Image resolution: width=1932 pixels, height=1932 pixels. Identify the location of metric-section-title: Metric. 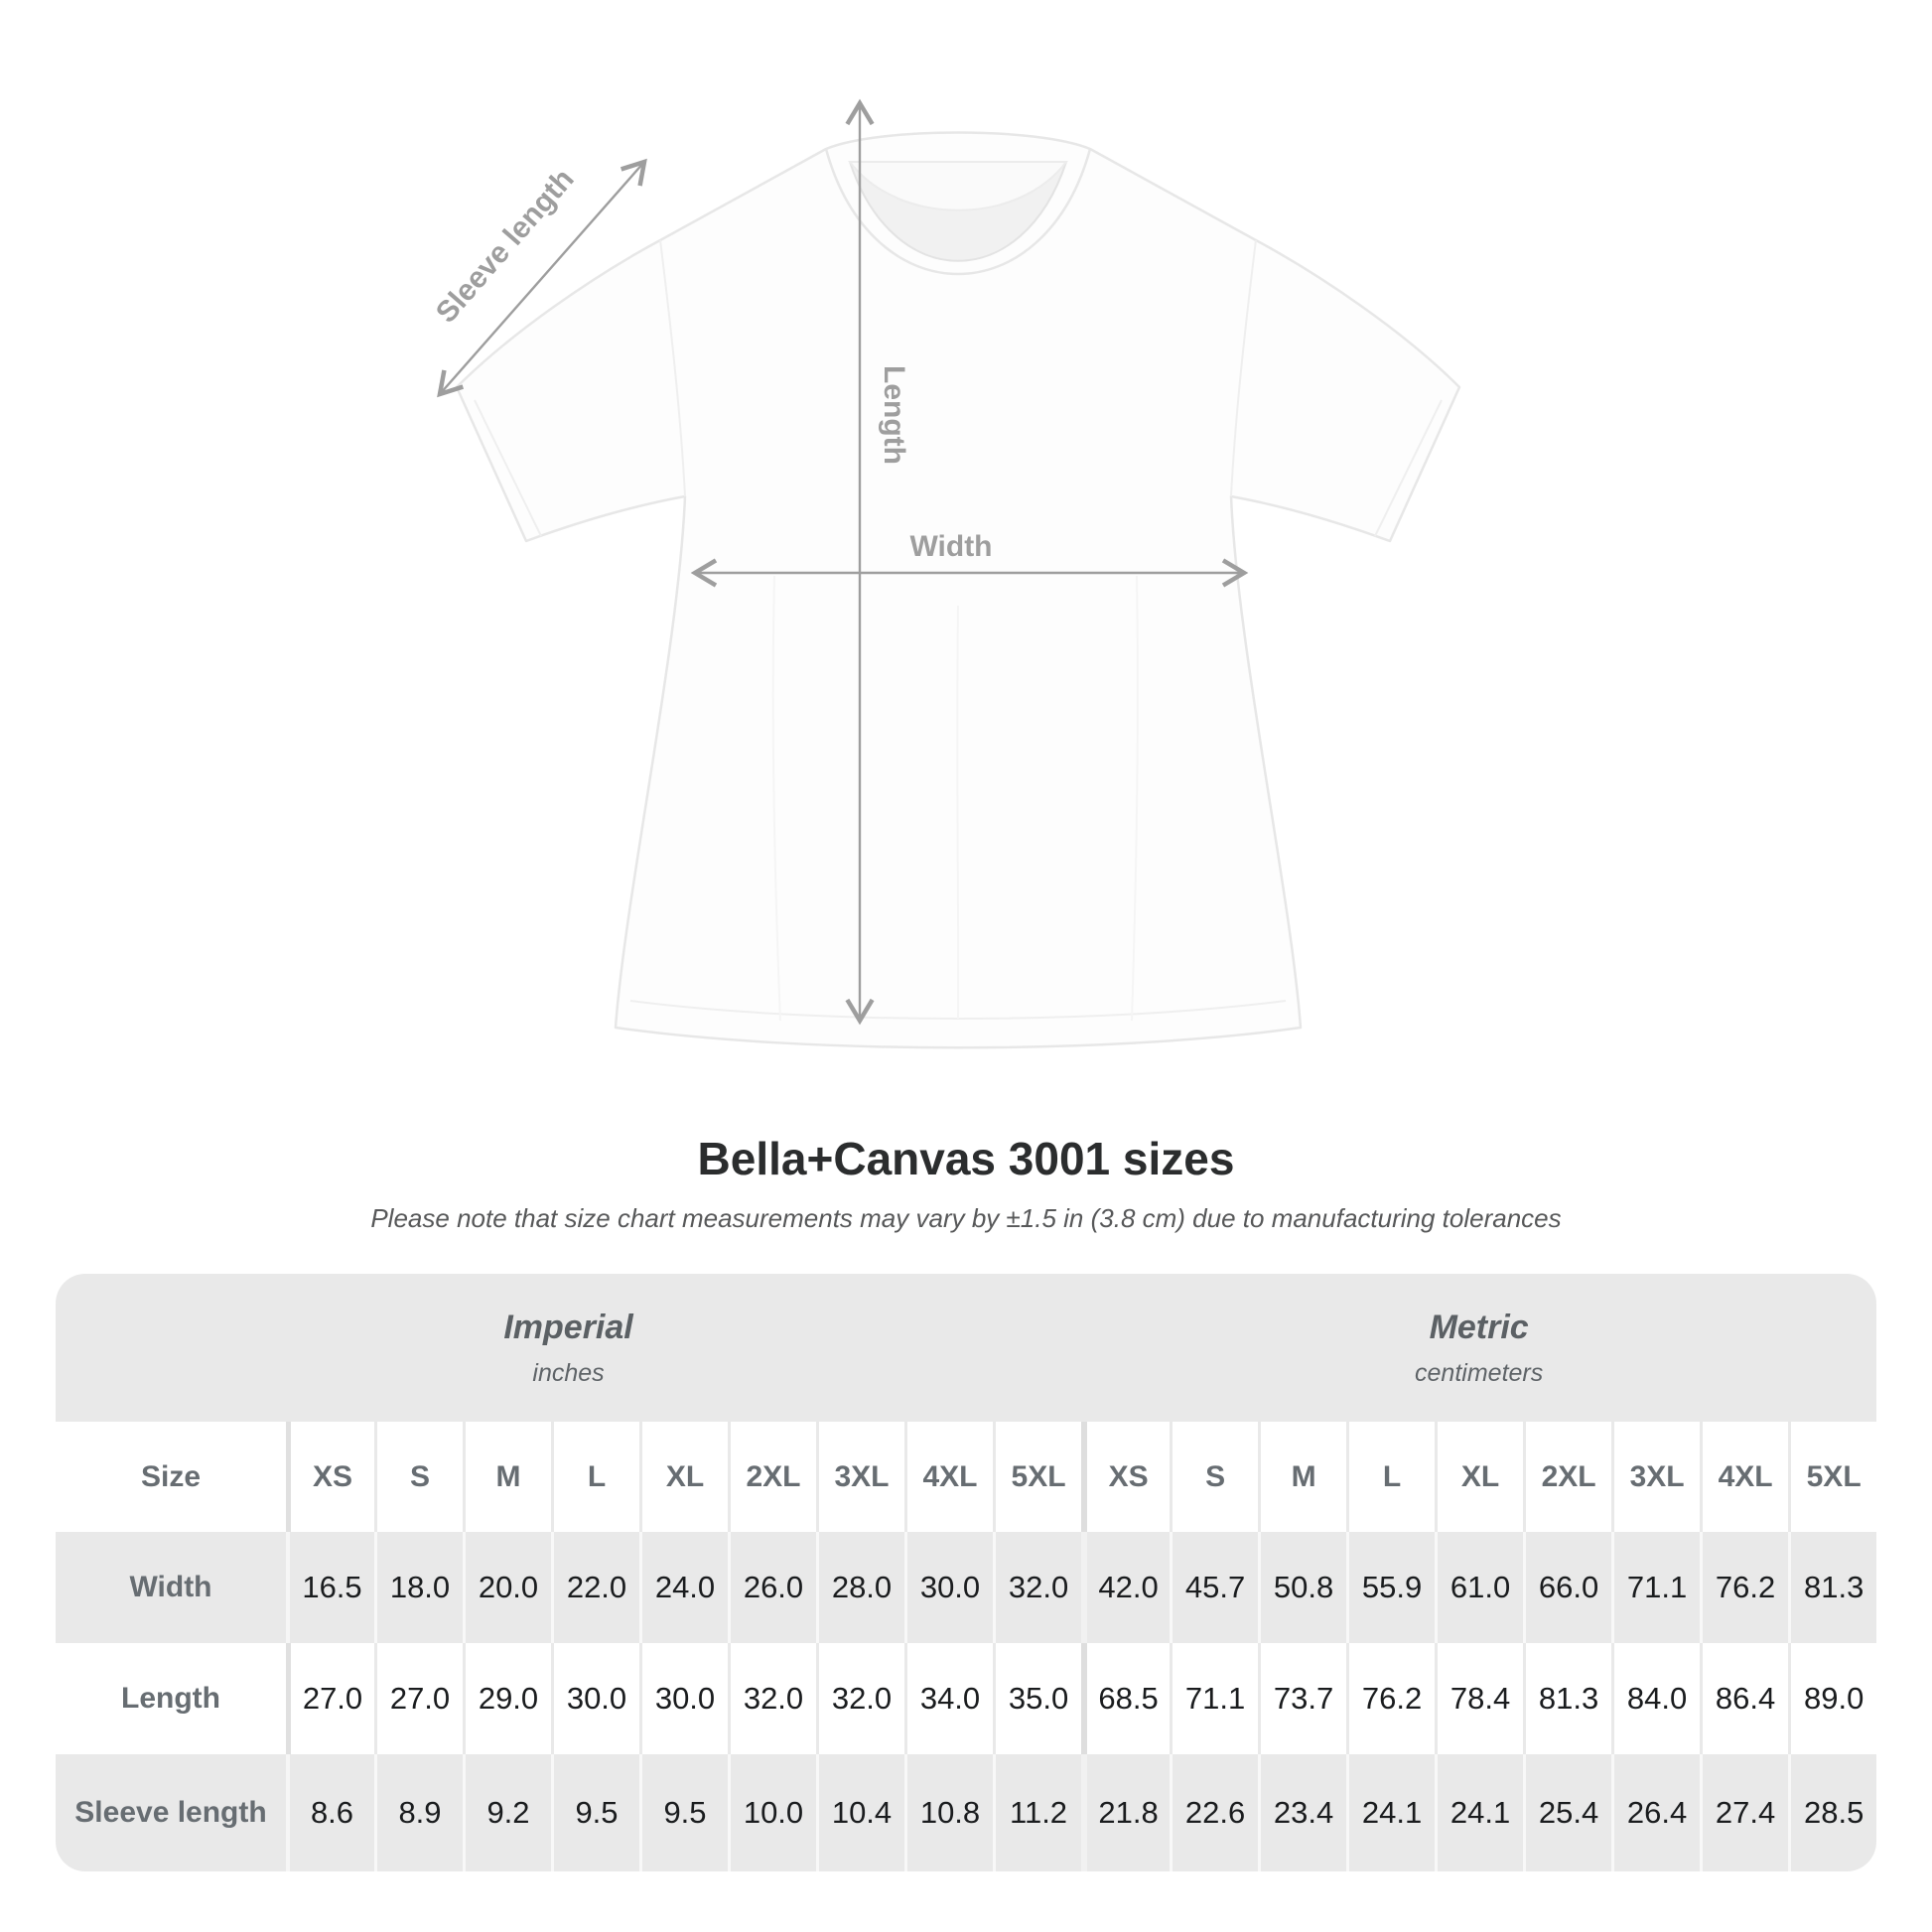
(1479, 1327).